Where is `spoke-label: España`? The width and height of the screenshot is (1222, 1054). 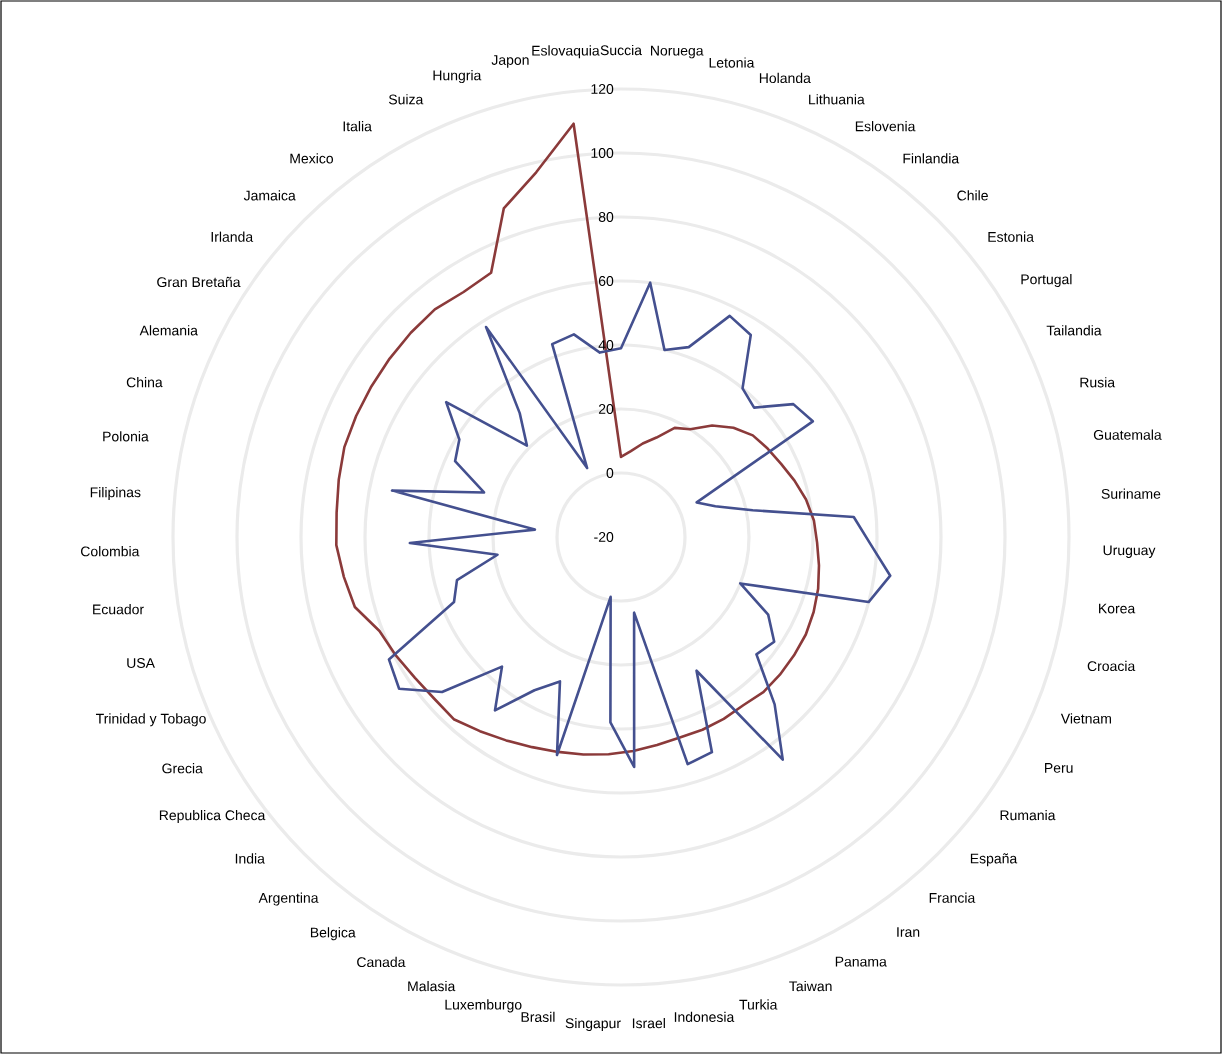 spoke-label: España is located at coordinates (994, 860).